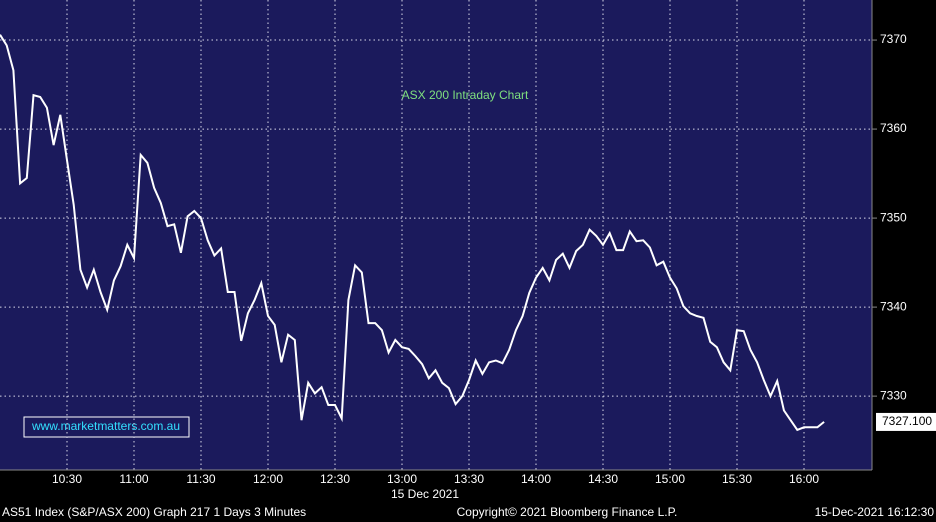  What do you see at coordinates (402, 479) in the screenshot?
I see `x-tick-label: 13:00` at bounding box center [402, 479].